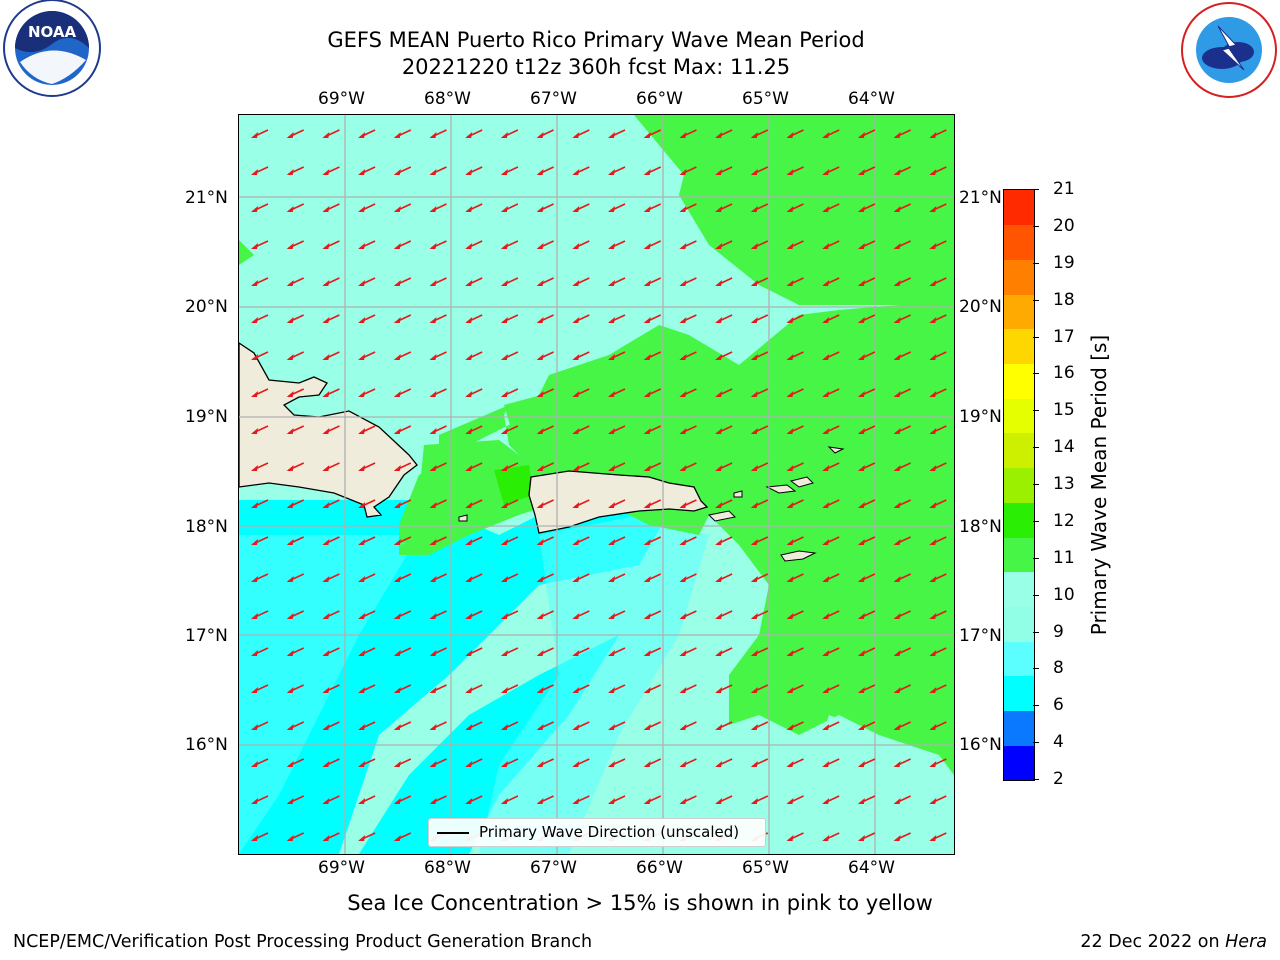 The height and width of the screenshot is (960, 1280). What do you see at coordinates (453, 833) in the screenshot?
I see `legend-line-swatch` at bounding box center [453, 833].